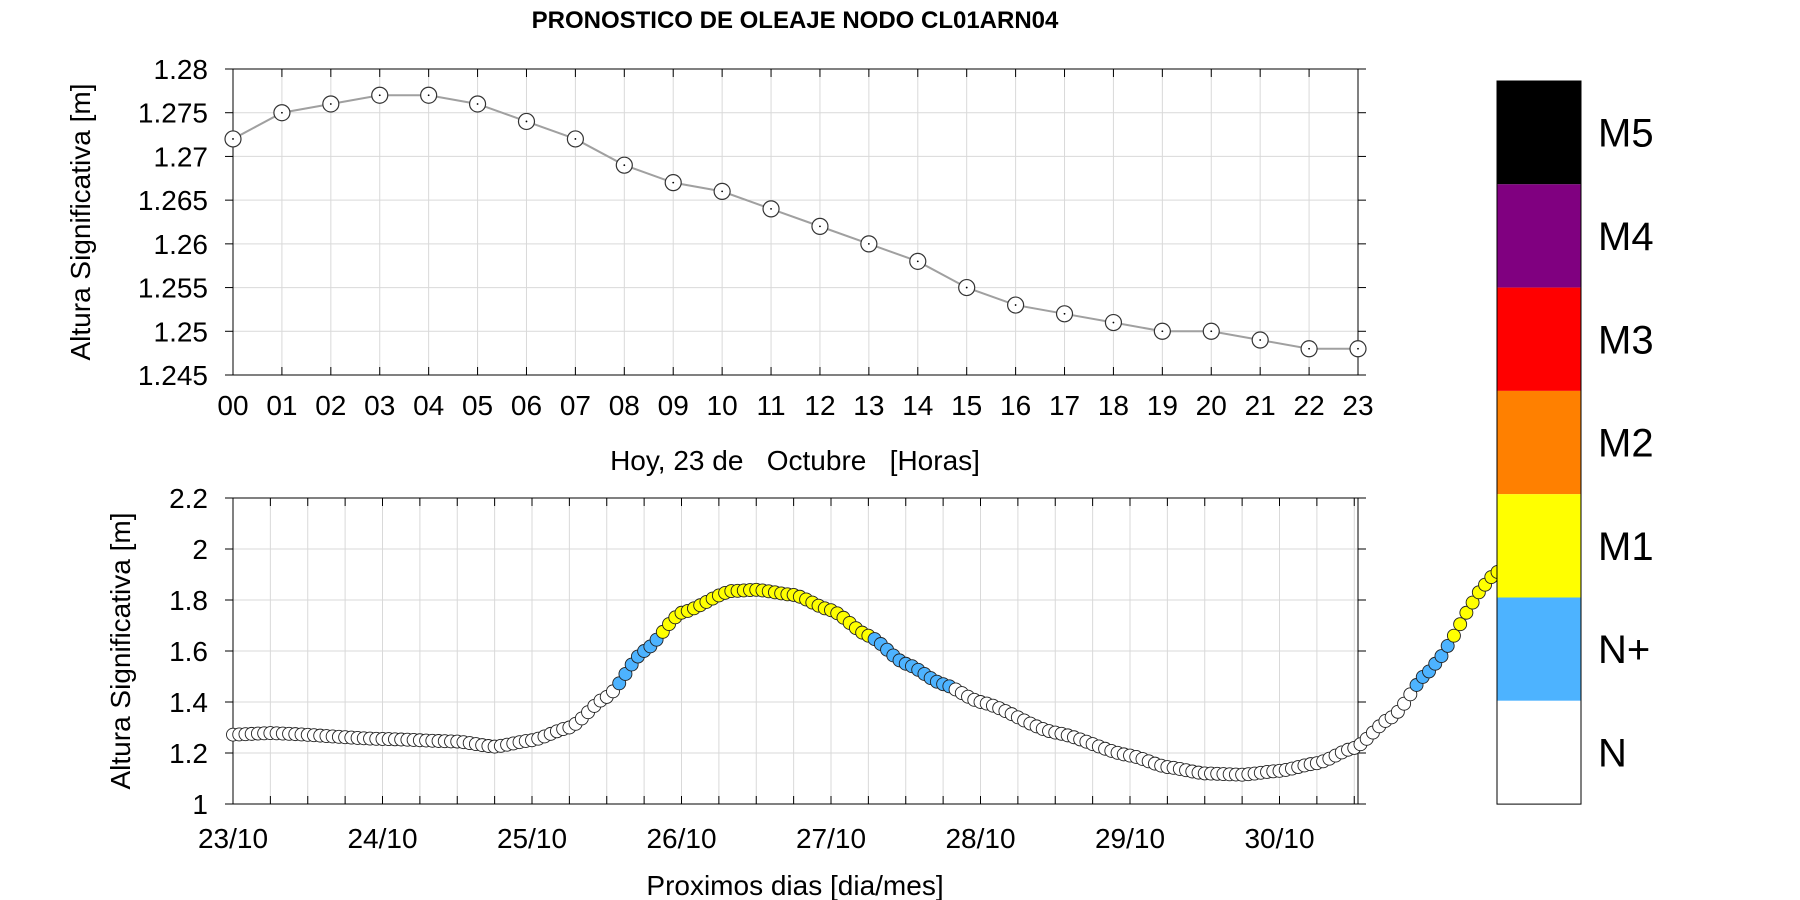 This screenshot has width=1800, height=900. What do you see at coordinates (200, 804) in the screenshot?
I see `bottom-y-tick-label: 1` at bounding box center [200, 804].